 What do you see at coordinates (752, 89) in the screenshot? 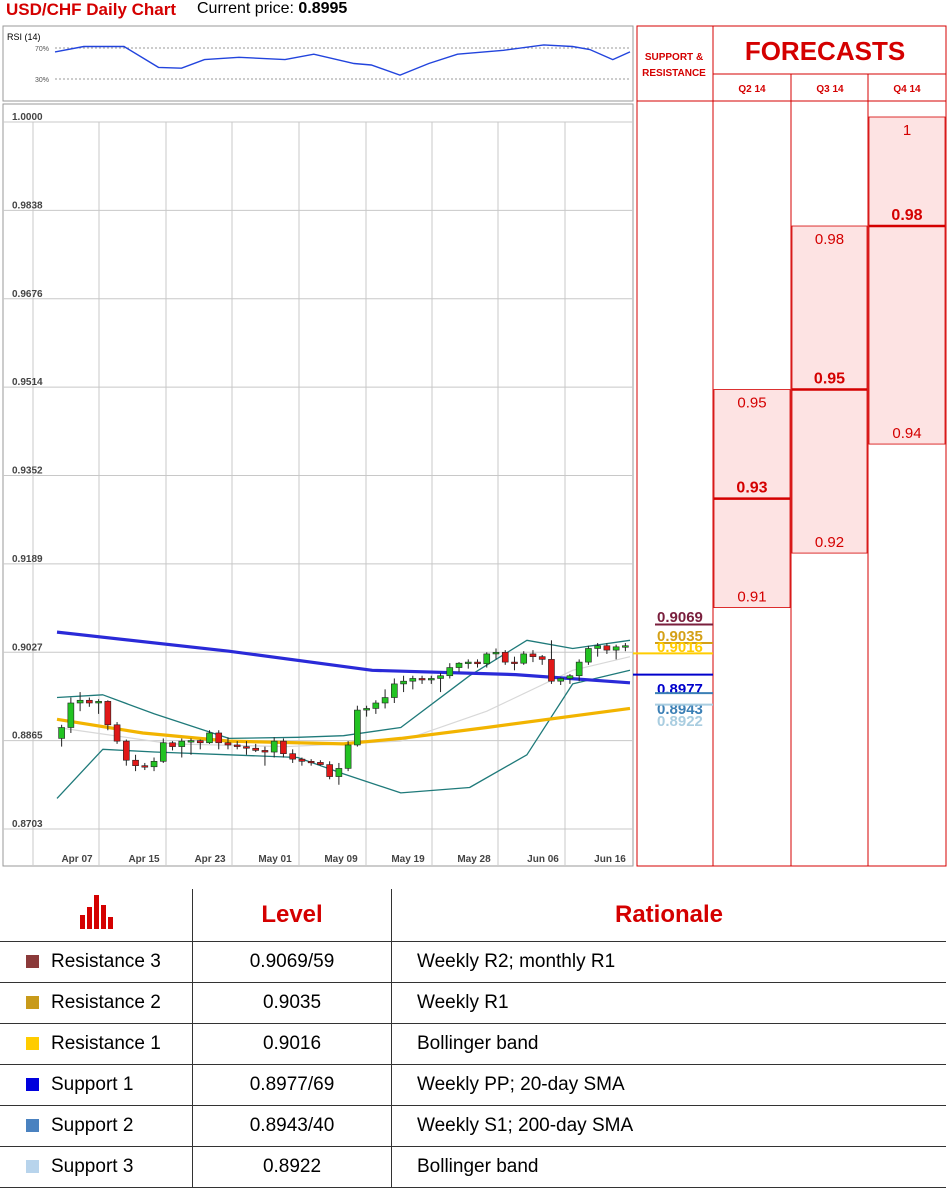
I see `quarter-label: Q2 14` at bounding box center [752, 89].